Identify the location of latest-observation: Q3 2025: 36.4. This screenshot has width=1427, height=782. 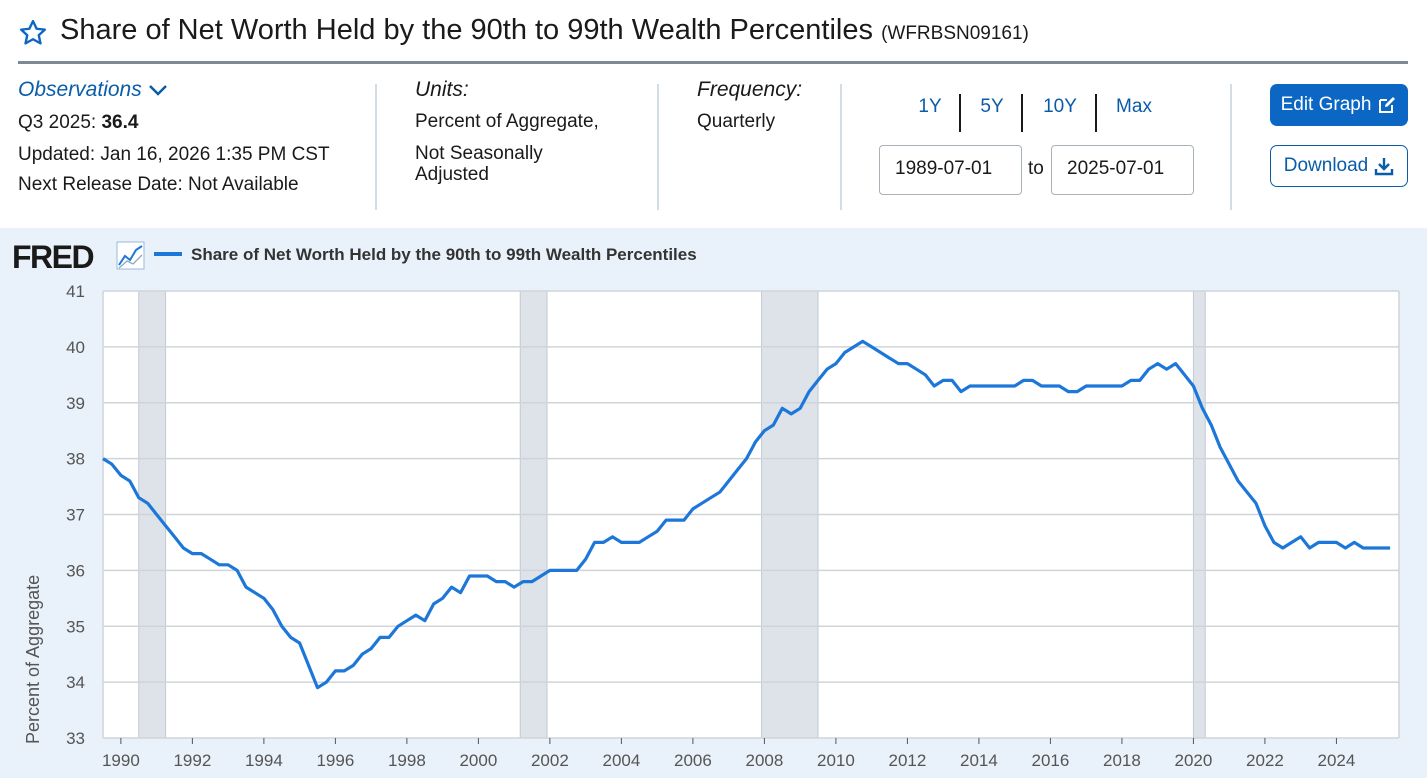
(174, 122).